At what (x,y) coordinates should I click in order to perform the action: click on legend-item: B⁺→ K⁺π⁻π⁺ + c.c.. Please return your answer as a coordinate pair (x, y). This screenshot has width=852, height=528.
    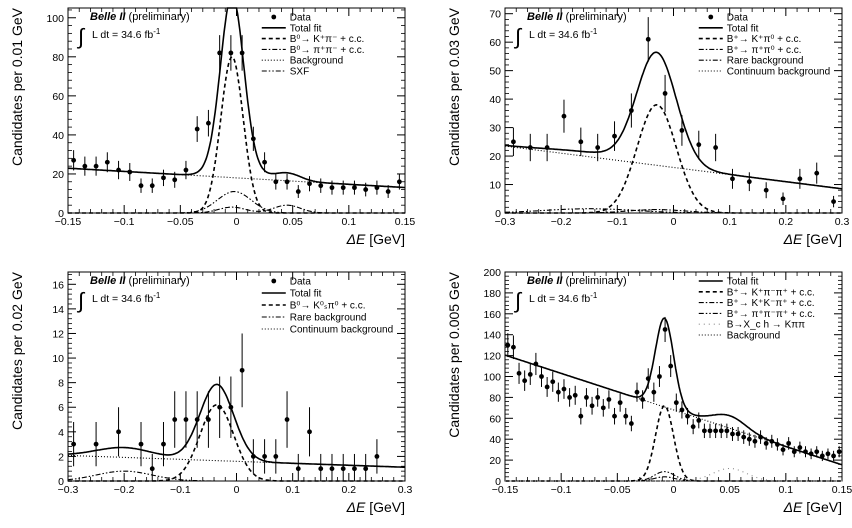
    Looking at the image, I should click on (756, 292).